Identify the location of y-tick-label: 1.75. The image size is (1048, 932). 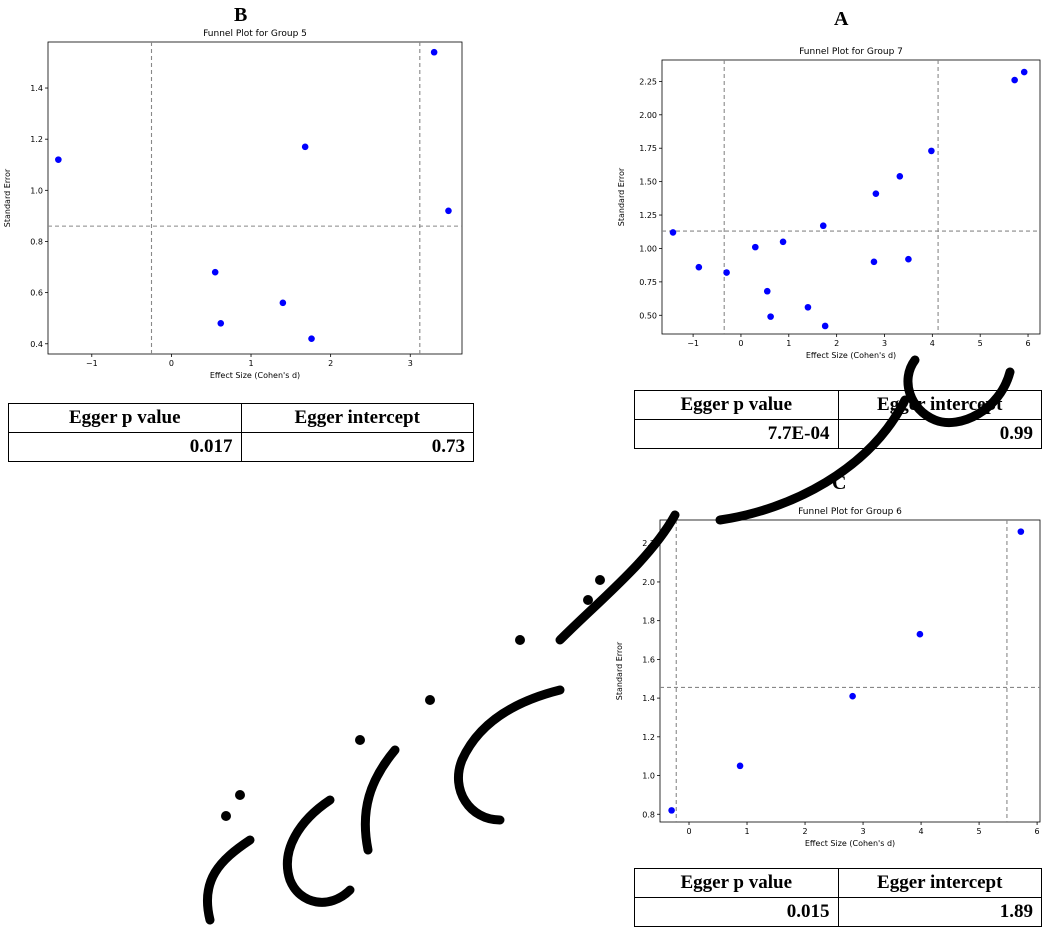
(648, 148).